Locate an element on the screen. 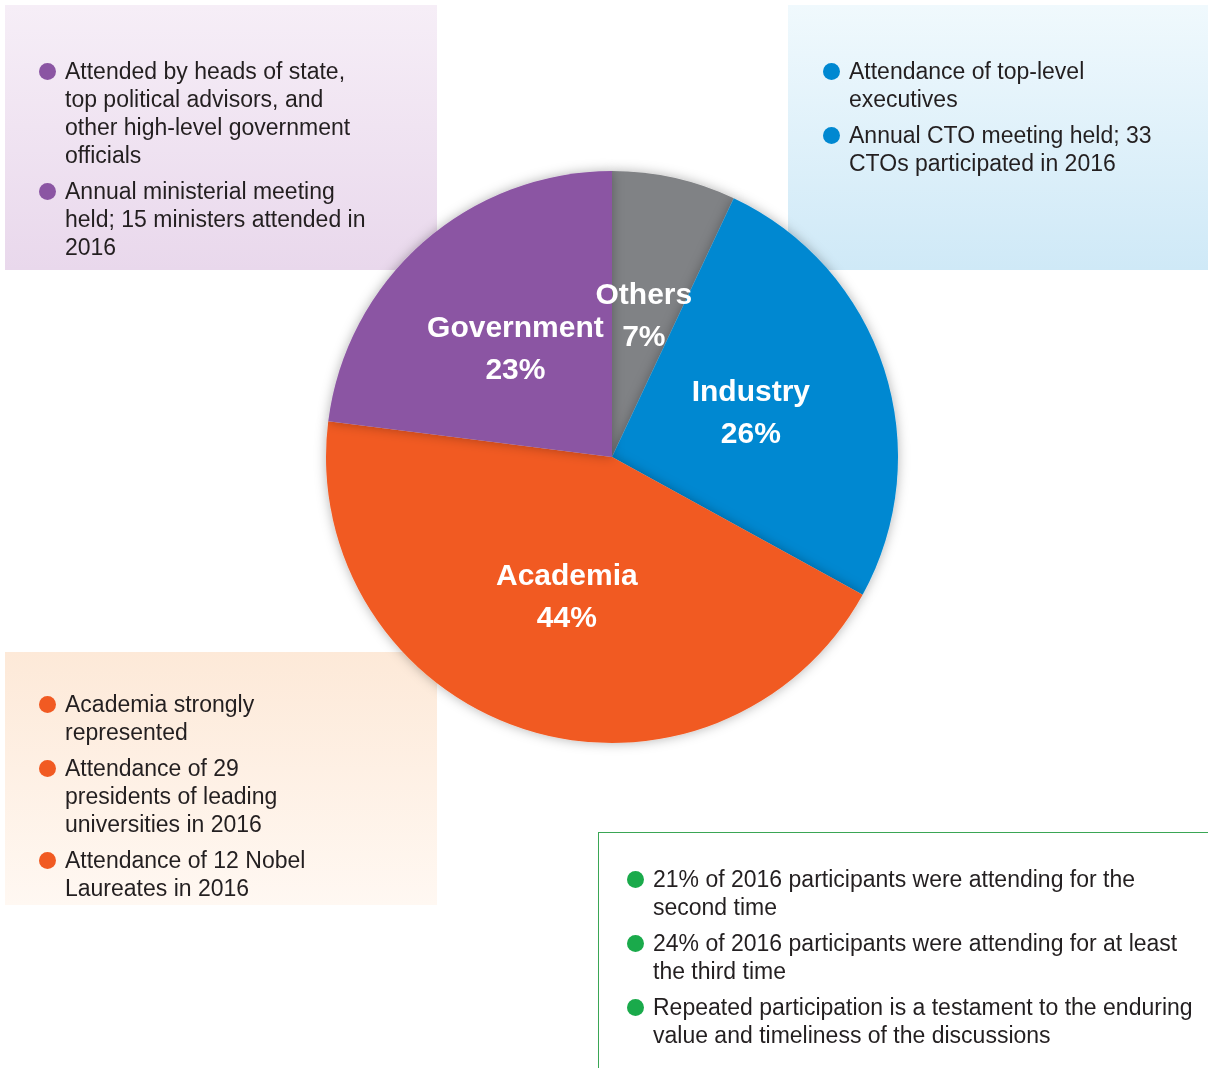 This screenshot has height=1068, width=1208. text: Attendance of 12 Nobel Laureates in 2016 is located at coordinates (185, 874).